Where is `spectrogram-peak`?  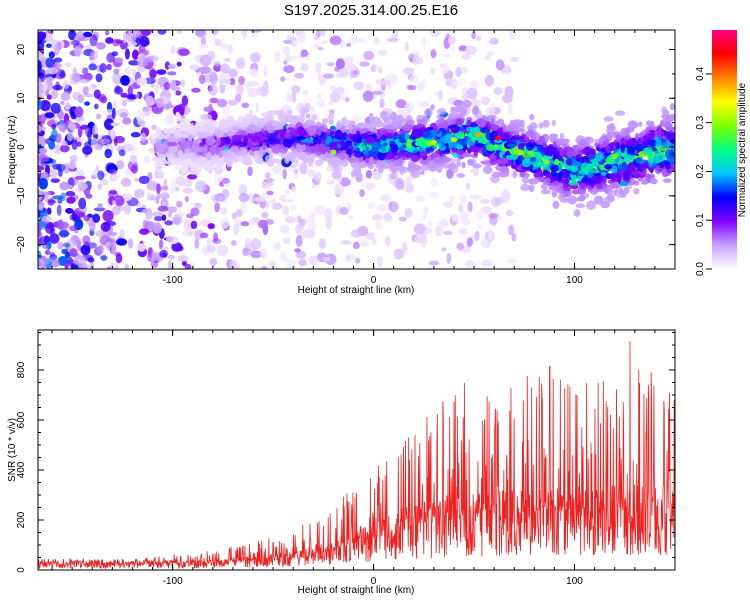 spectrogram-peak is located at coordinates (614, 157).